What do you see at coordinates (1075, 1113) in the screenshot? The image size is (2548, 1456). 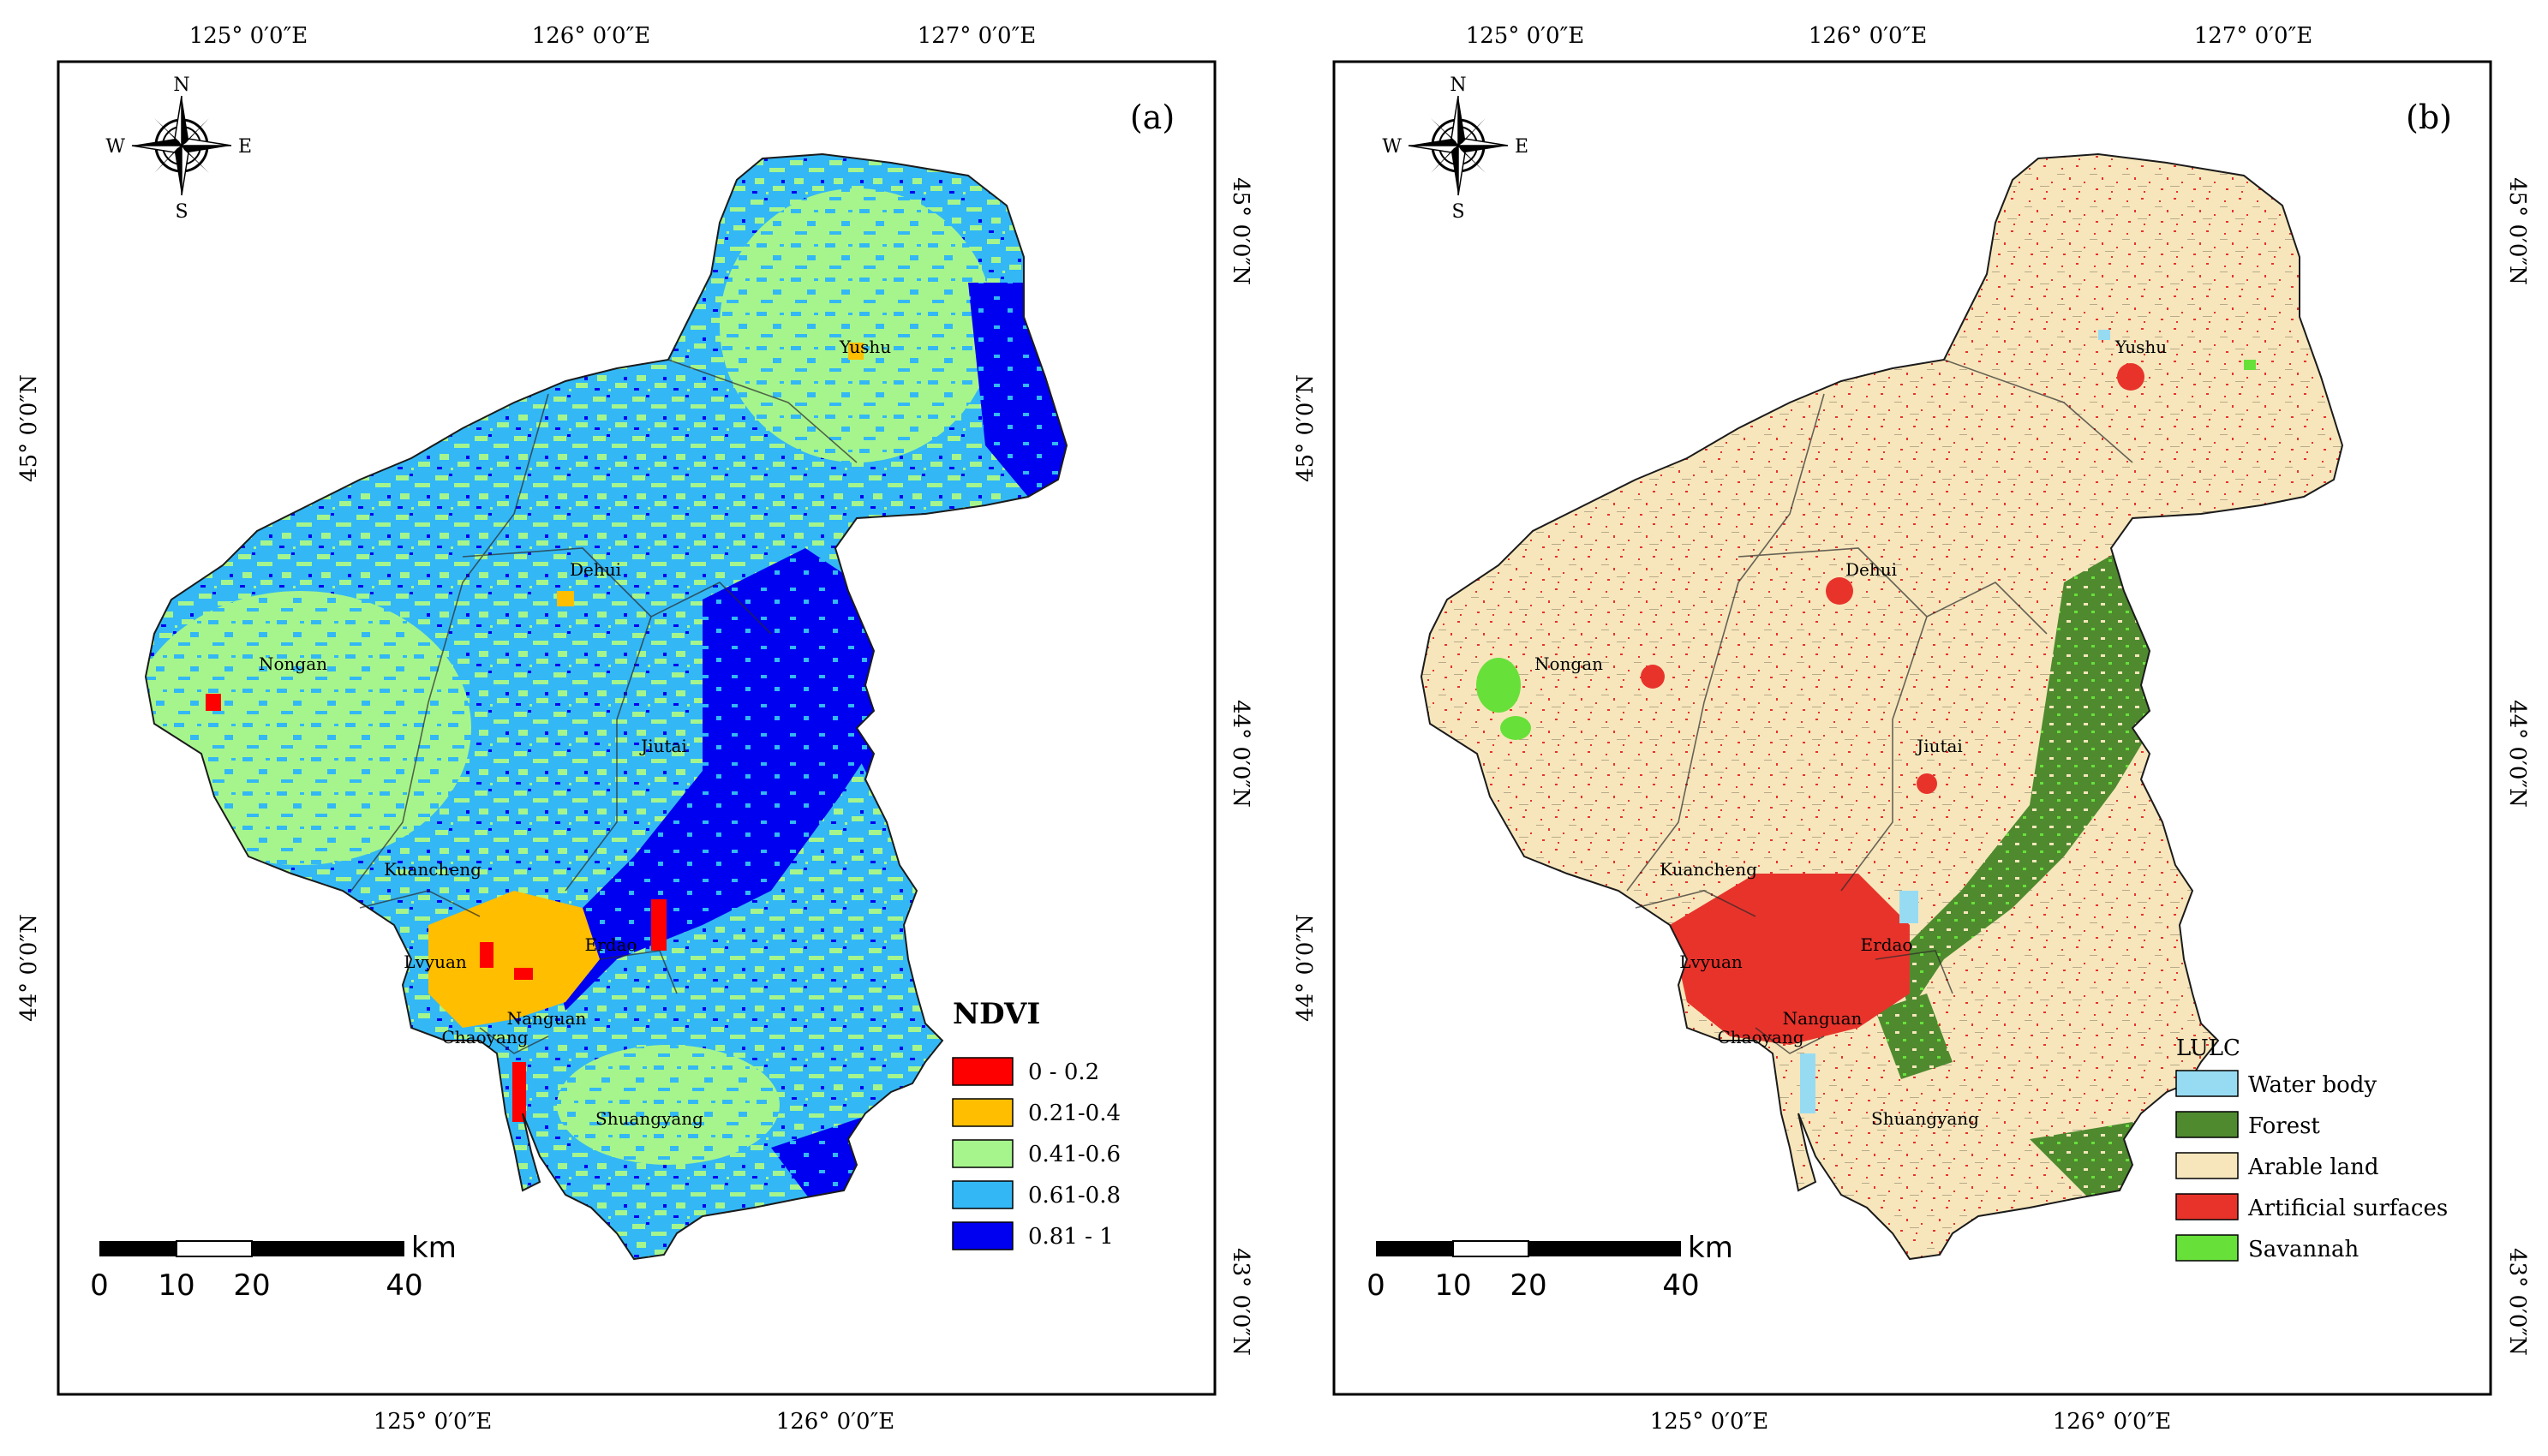 I see `legend-label: 0.21-0.4` at bounding box center [1075, 1113].